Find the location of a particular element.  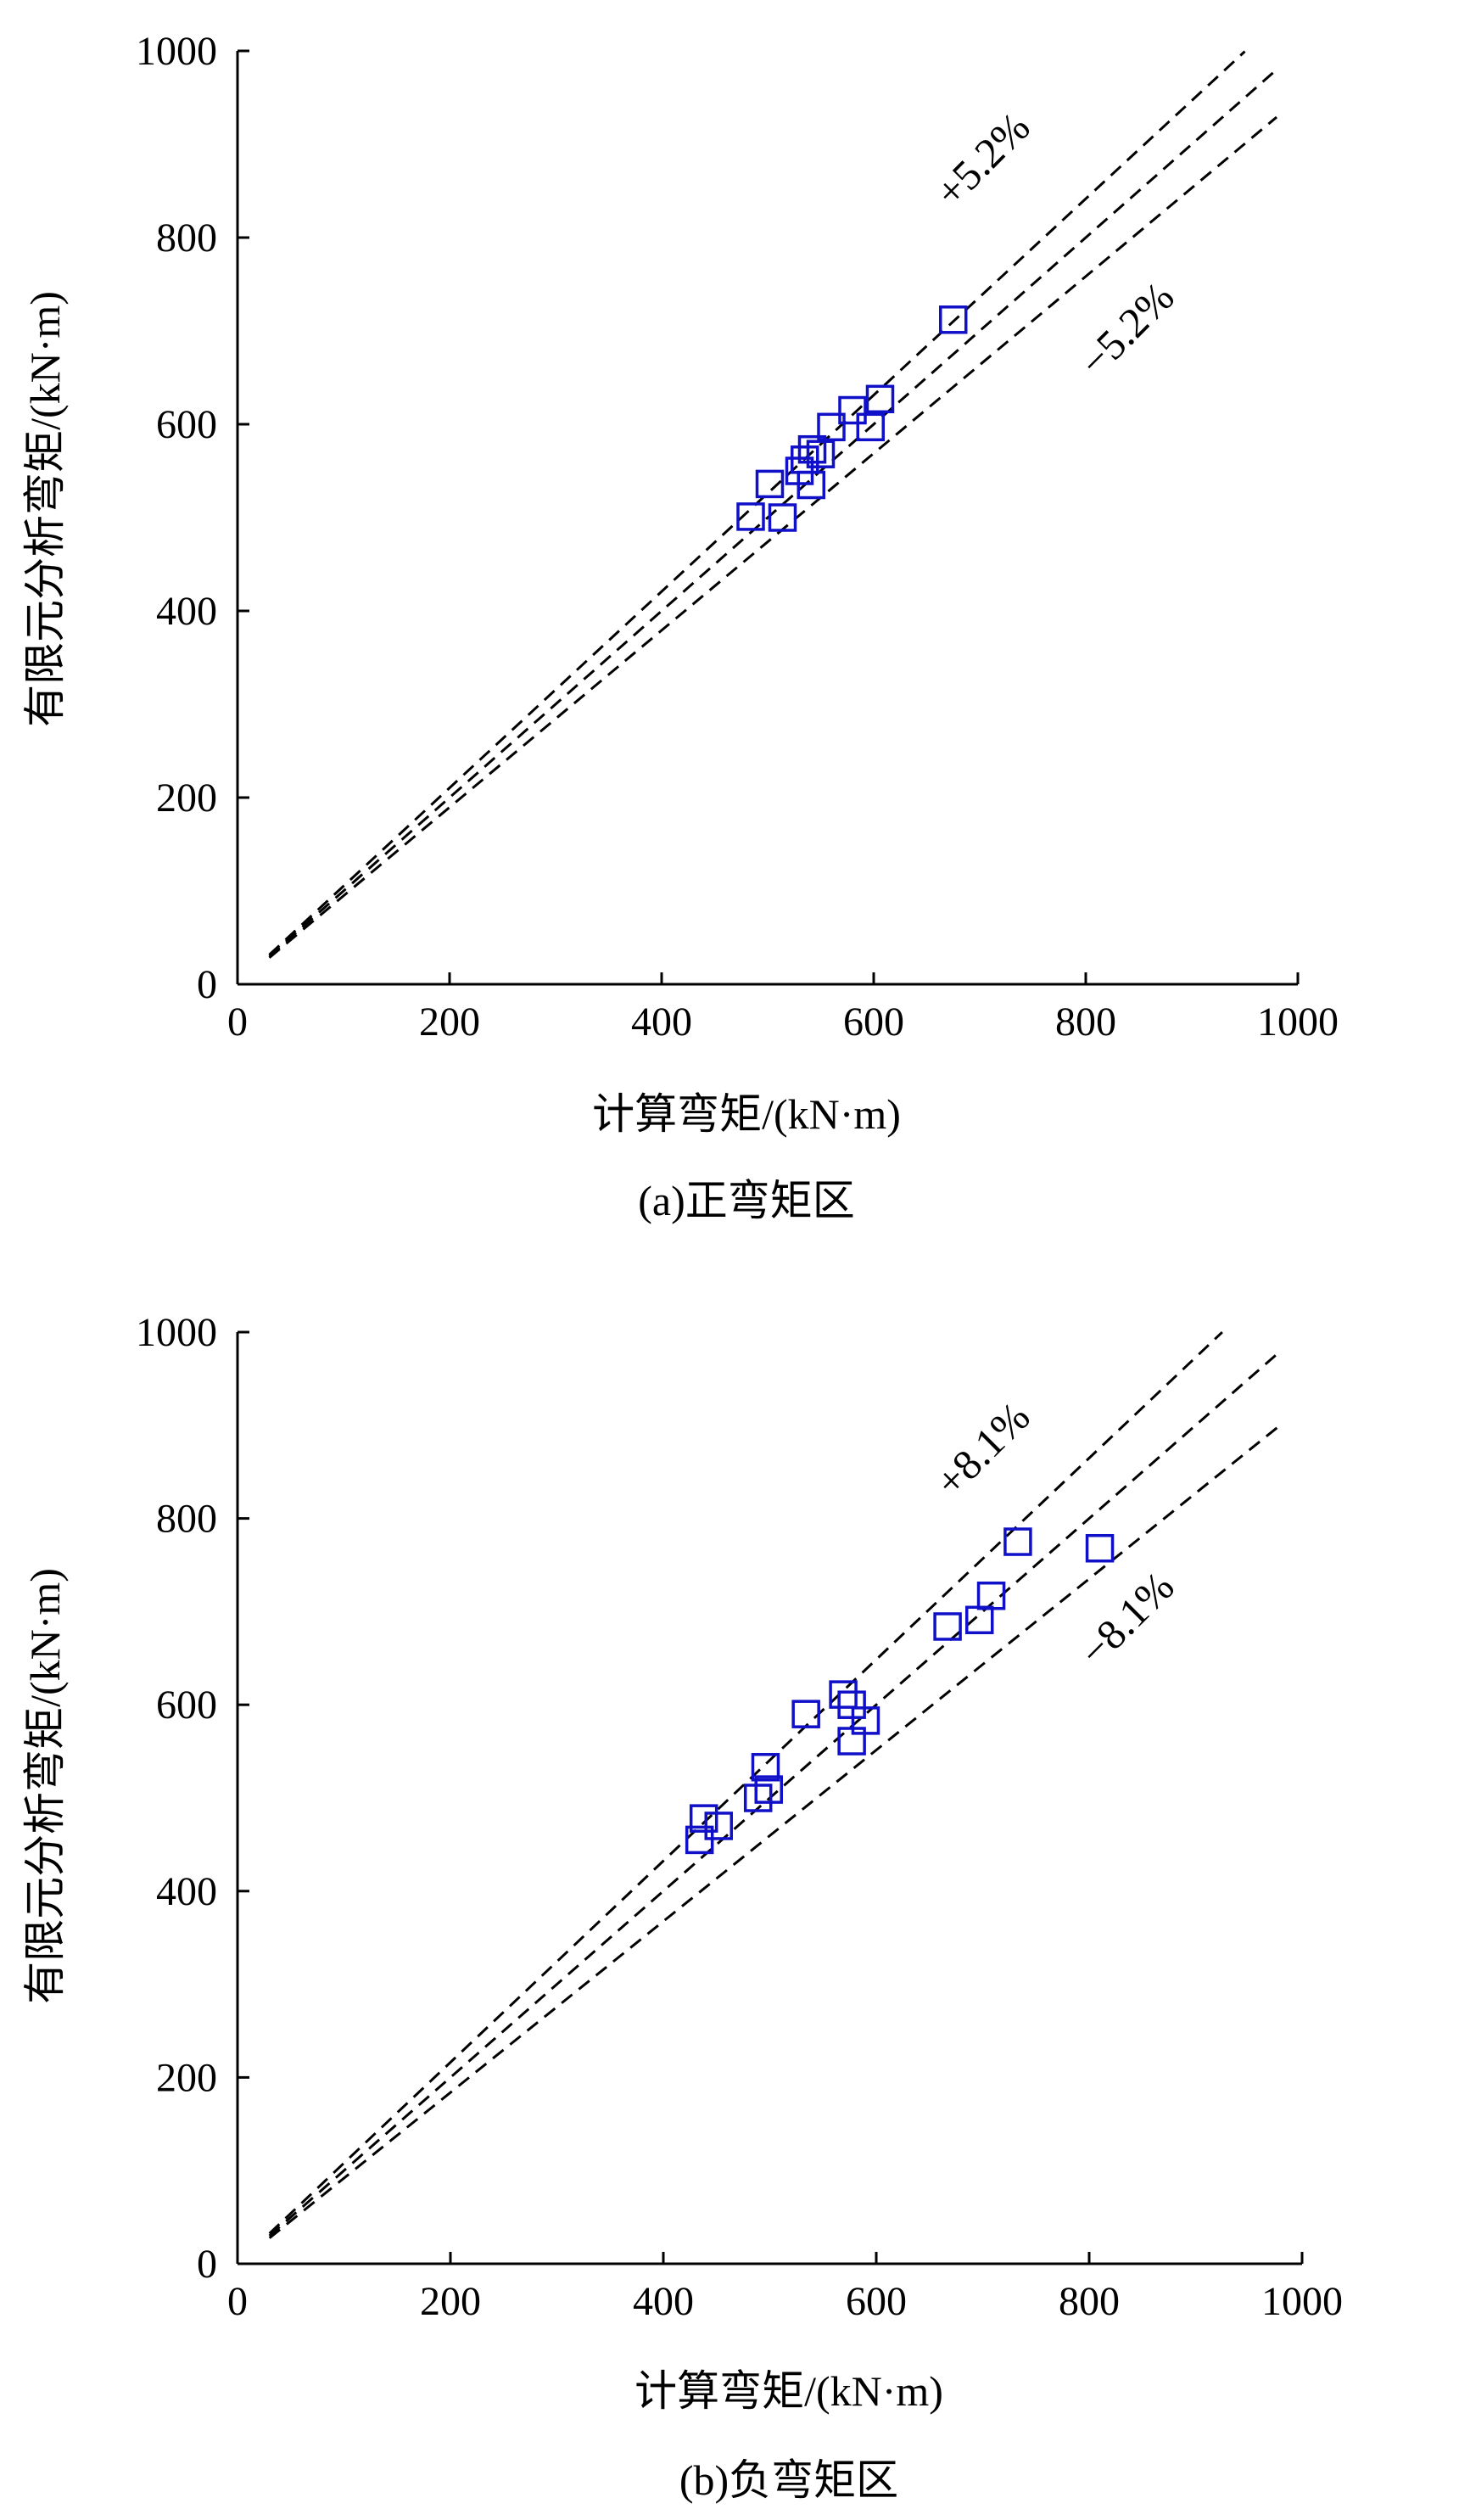

panel-caption: (b)负弯矩区 is located at coordinates (788, 2480).